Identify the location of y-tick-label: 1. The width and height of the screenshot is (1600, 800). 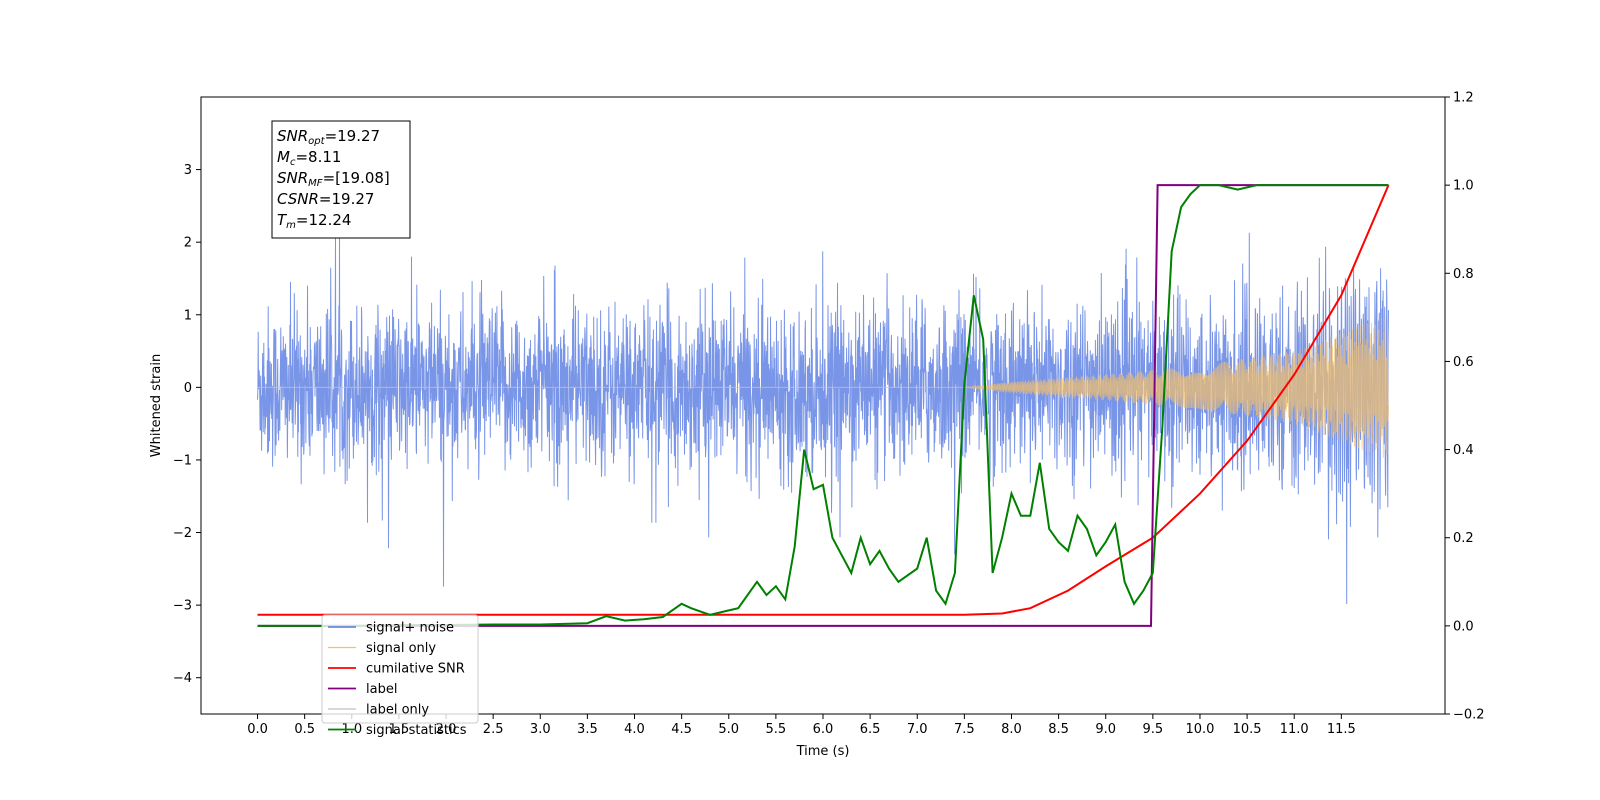
(188, 315).